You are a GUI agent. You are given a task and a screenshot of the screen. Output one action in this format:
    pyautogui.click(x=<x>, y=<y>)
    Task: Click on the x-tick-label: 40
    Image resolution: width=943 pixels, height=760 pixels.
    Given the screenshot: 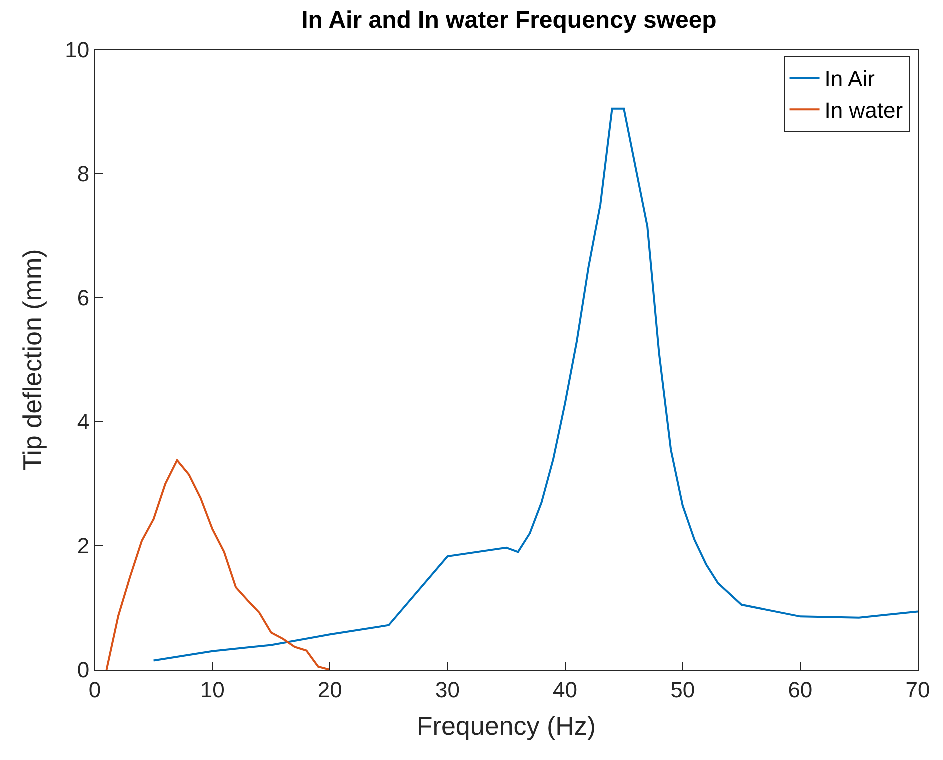 What is the action you would take?
    pyautogui.click(x=565, y=689)
    